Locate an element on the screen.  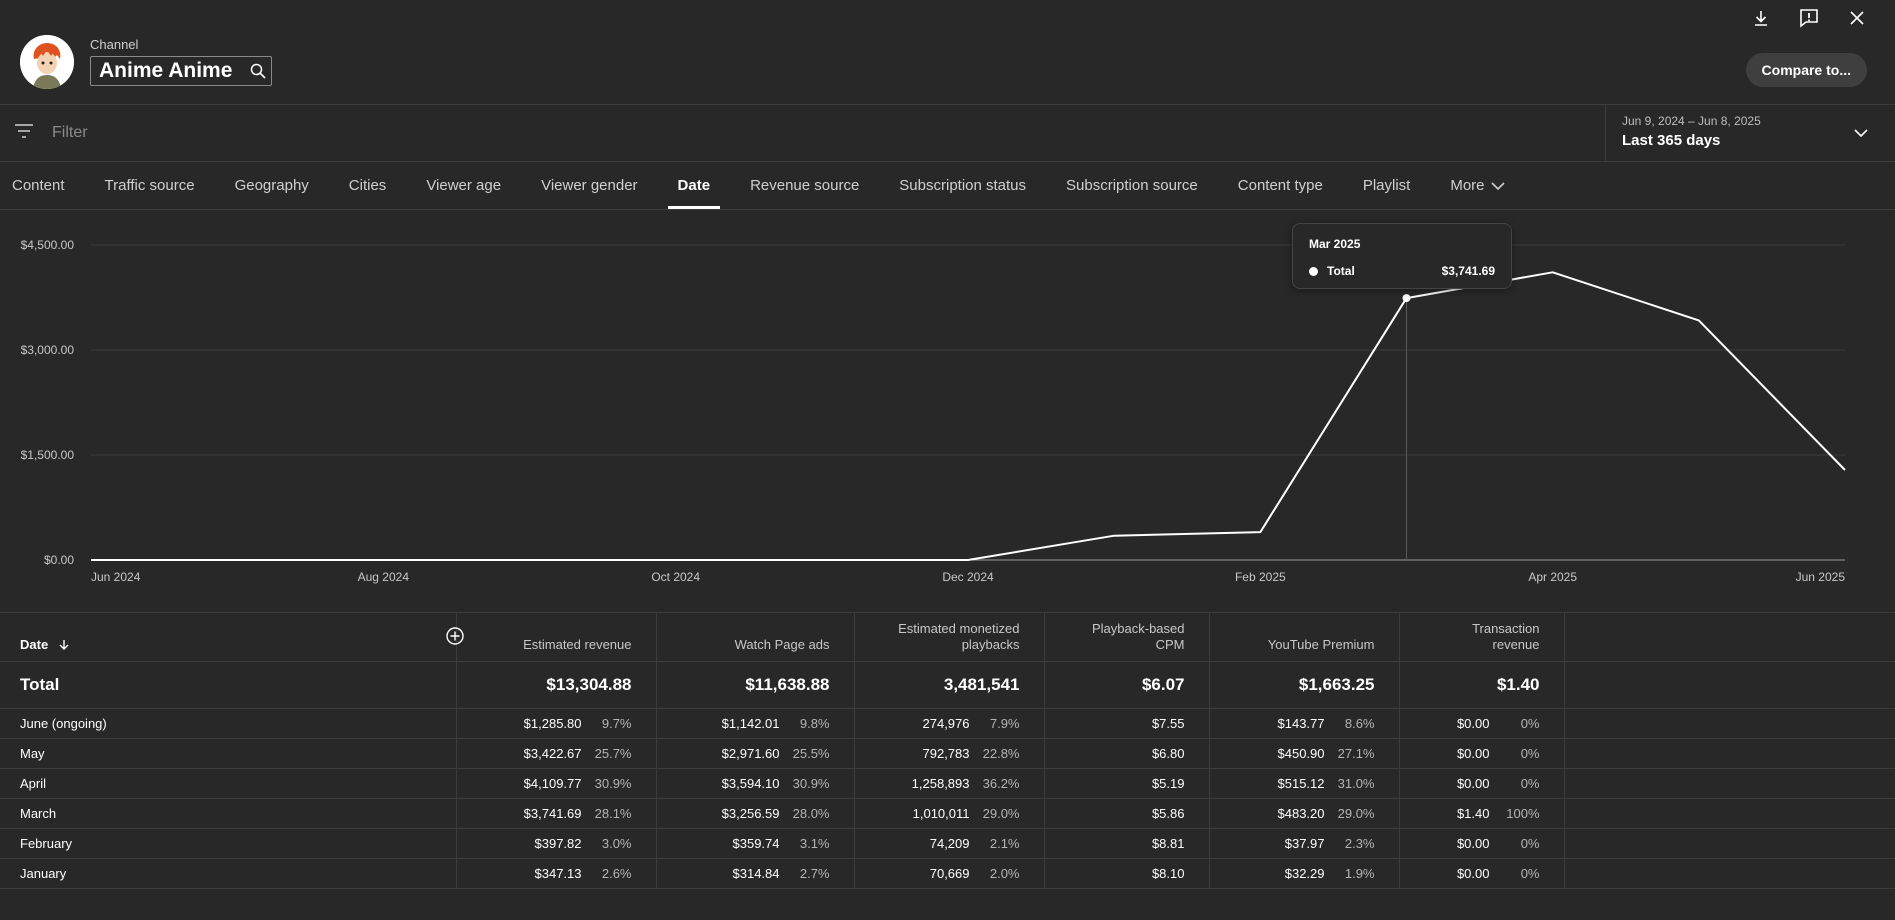
sort-down-icon is located at coordinates (64, 645).